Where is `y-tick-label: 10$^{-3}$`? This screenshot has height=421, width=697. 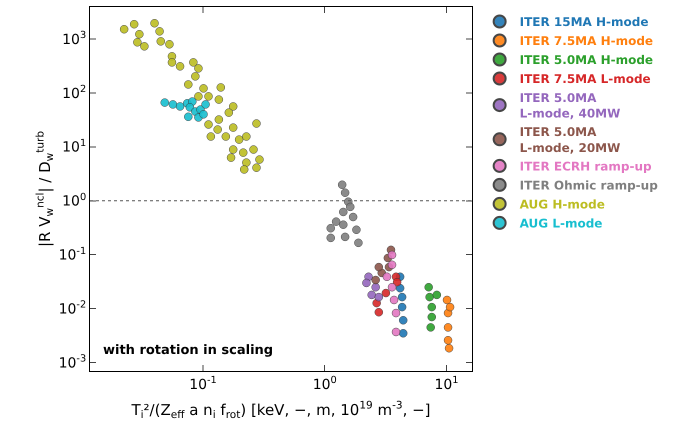 y-tick-label: 10$^{-3}$ is located at coordinates (72, 363).